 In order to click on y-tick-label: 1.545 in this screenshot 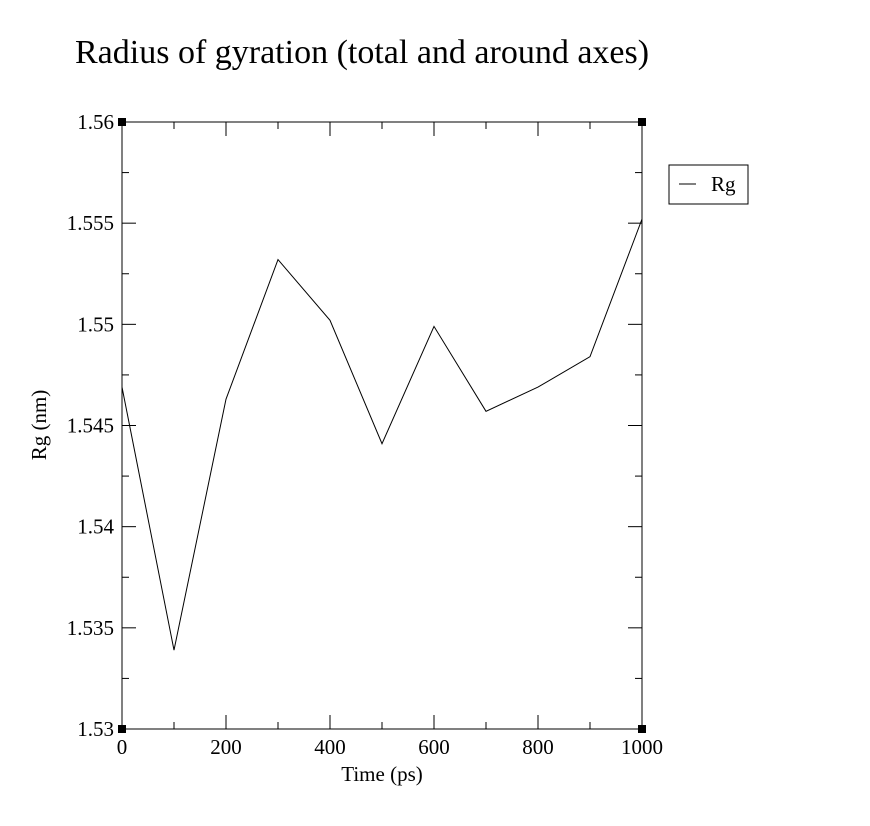, I will do `click(90, 426)`.